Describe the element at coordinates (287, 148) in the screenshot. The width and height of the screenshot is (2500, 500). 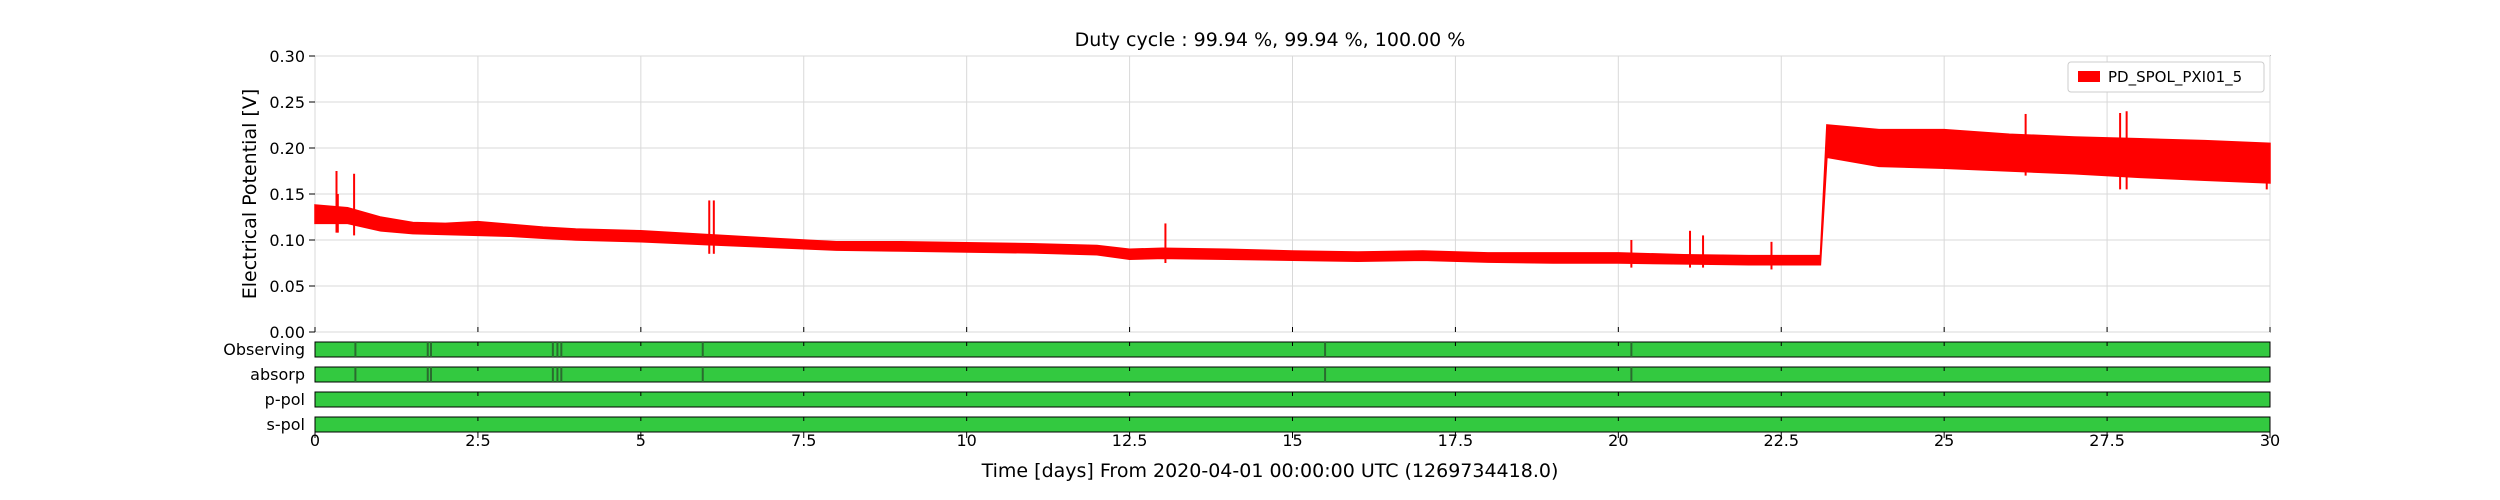
I see `y-tick-label: 0.20` at that location.